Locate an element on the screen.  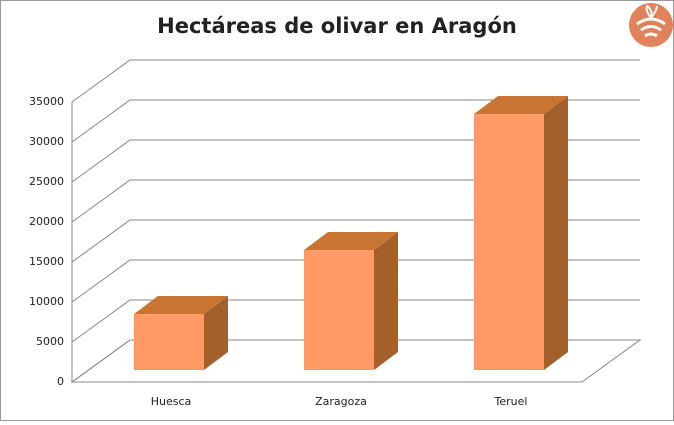
y-tick-label: 5000 is located at coordinates (50, 341).